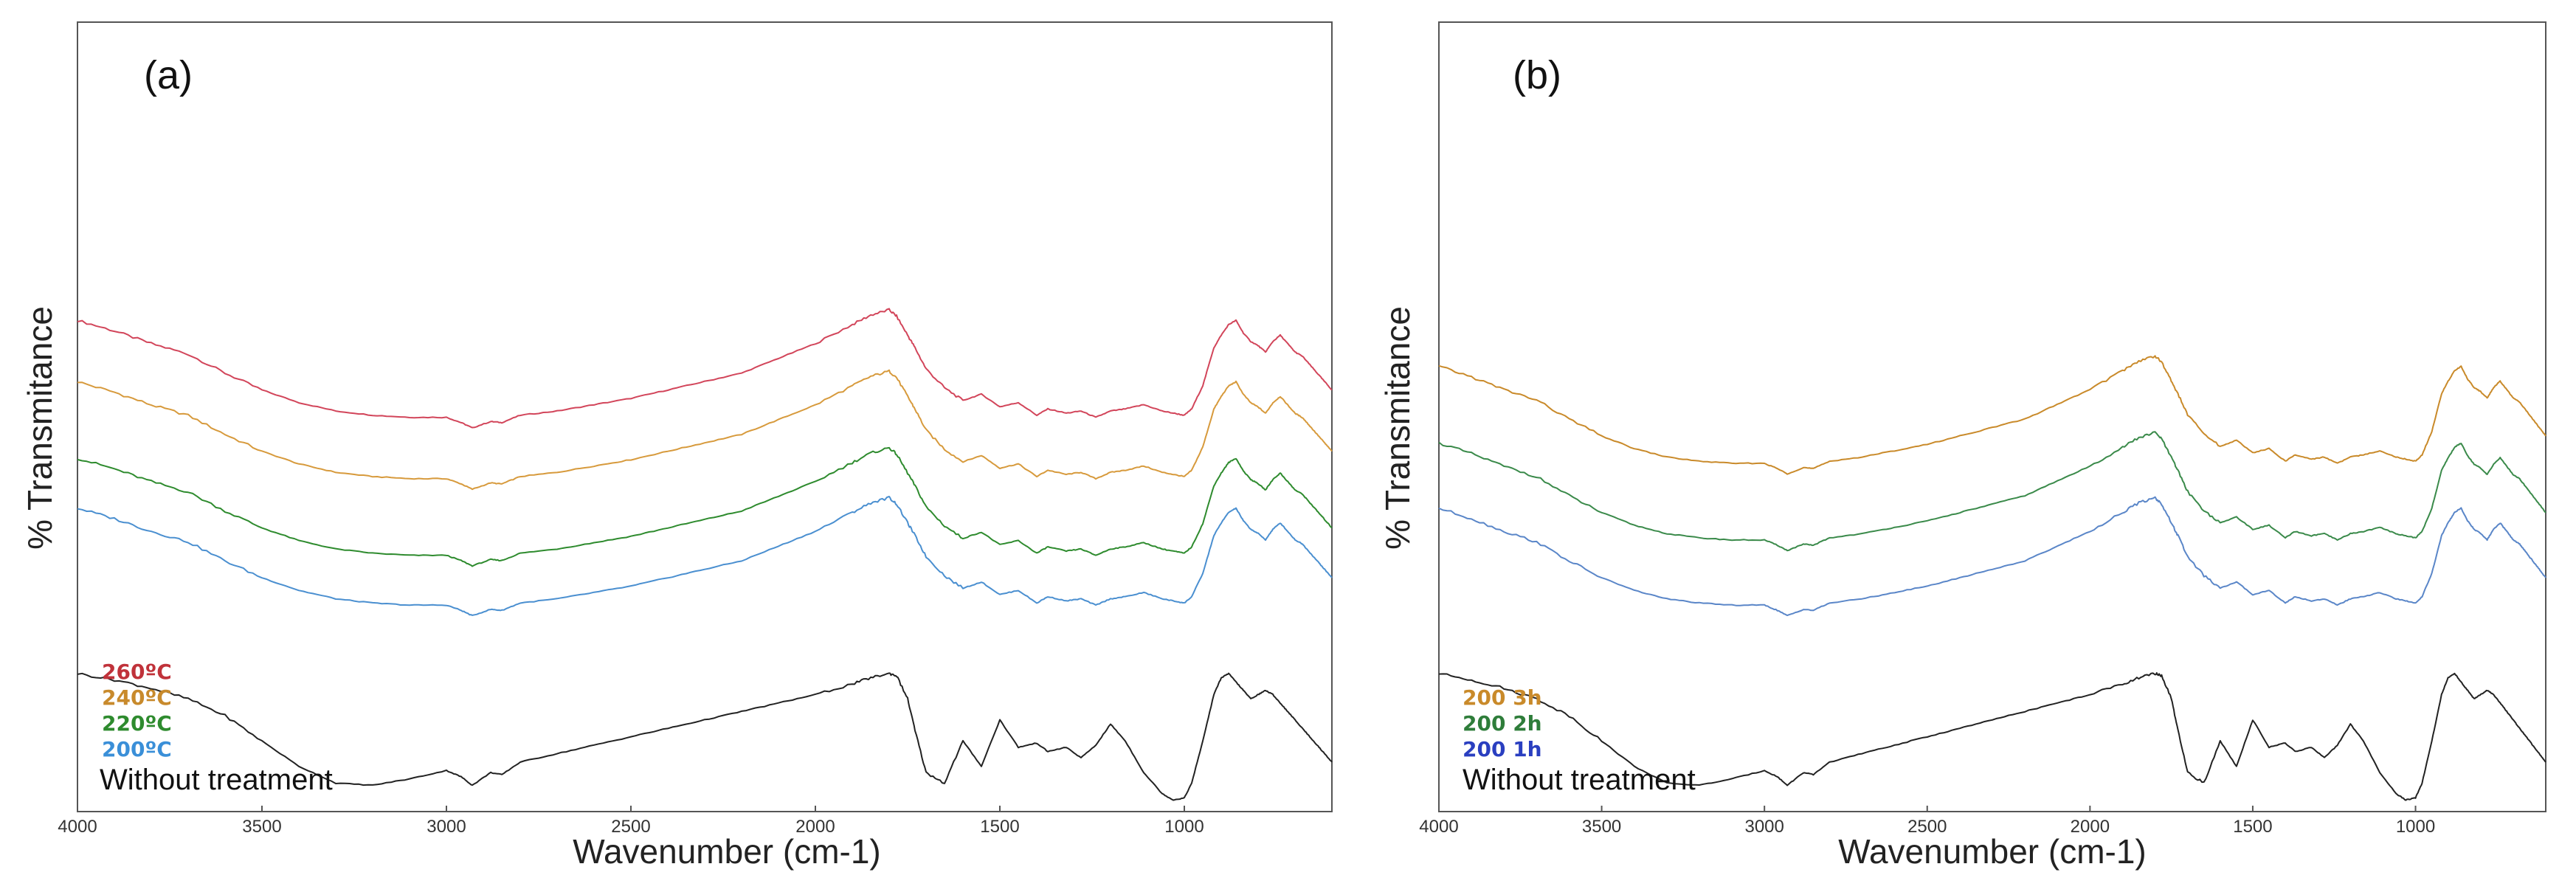  What do you see at coordinates (726, 851) in the screenshot?
I see `panel-a-x-axis-label: Wavenumber (cm-1)` at bounding box center [726, 851].